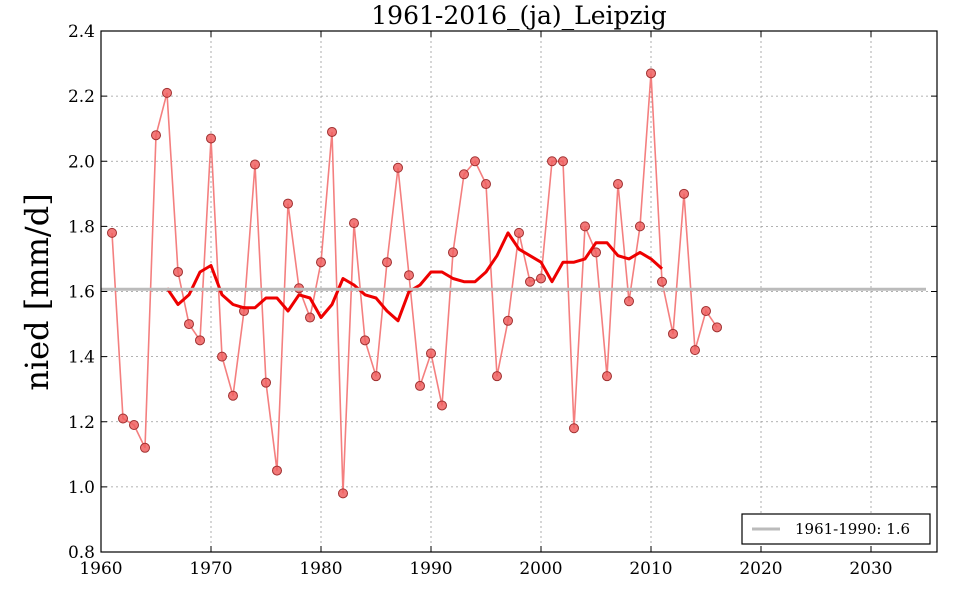 This screenshot has width=960, height=600. What do you see at coordinates (81, 553) in the screenshot?
I see `y-tick-label: 0.8` at bounding box center [81, 553].